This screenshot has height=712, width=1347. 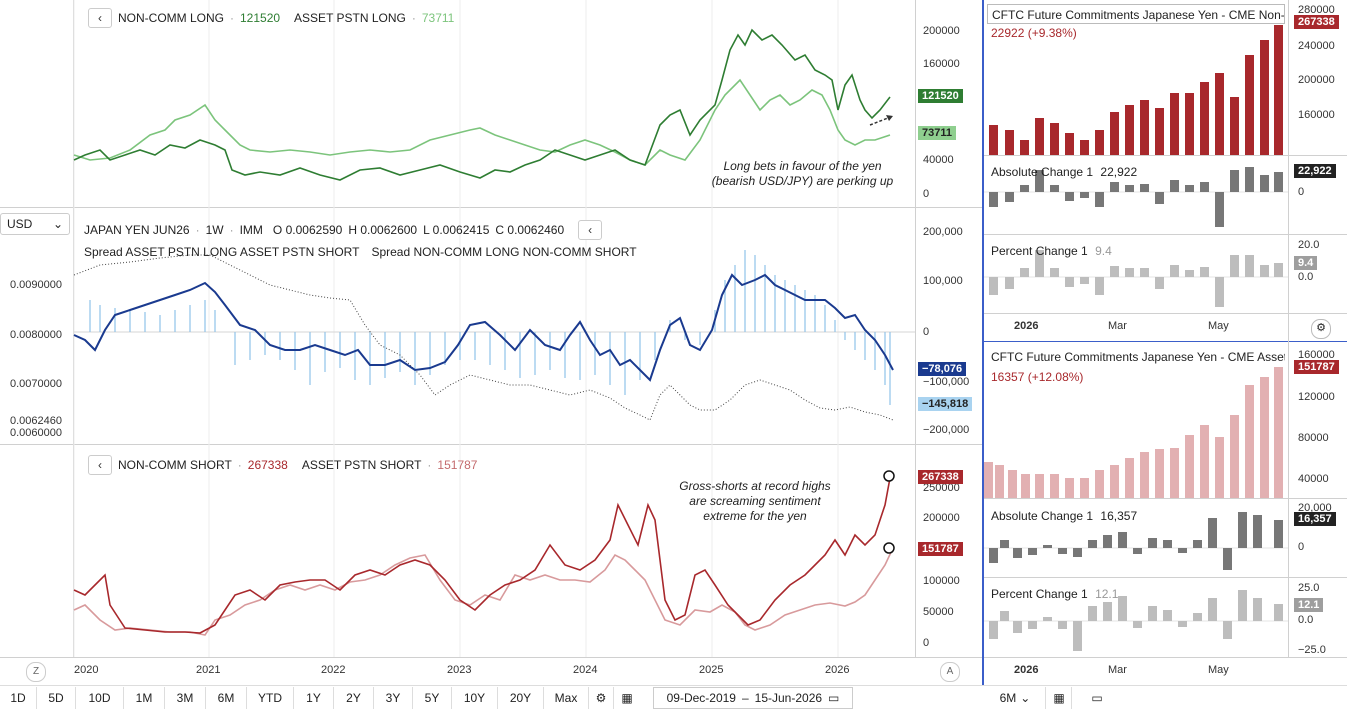 I want to click on non-comm-short-bars, so click(x=1136, y=90).